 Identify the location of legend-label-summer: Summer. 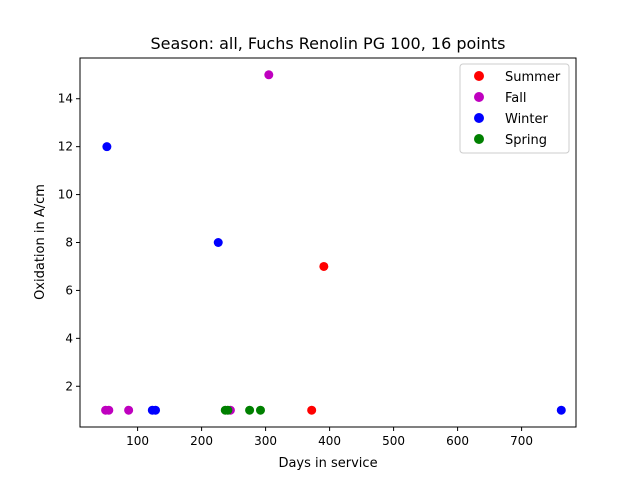
(533, 77).